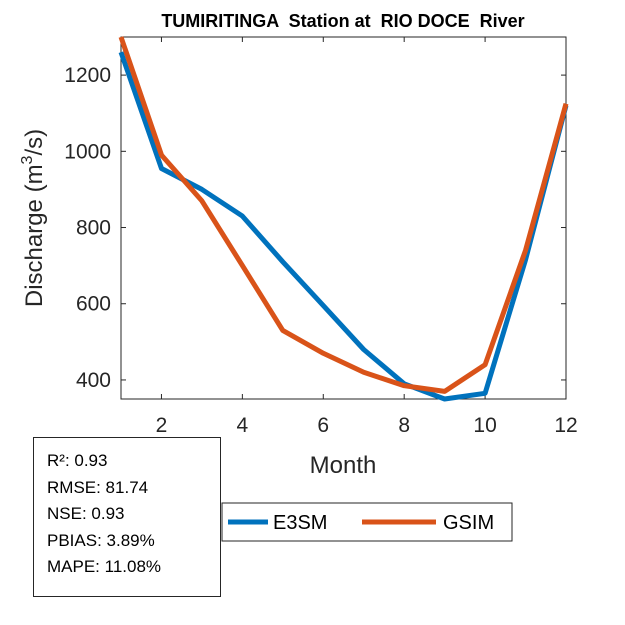  I want to click on stat-nse: NSE: 0.93, so click(86, 513).